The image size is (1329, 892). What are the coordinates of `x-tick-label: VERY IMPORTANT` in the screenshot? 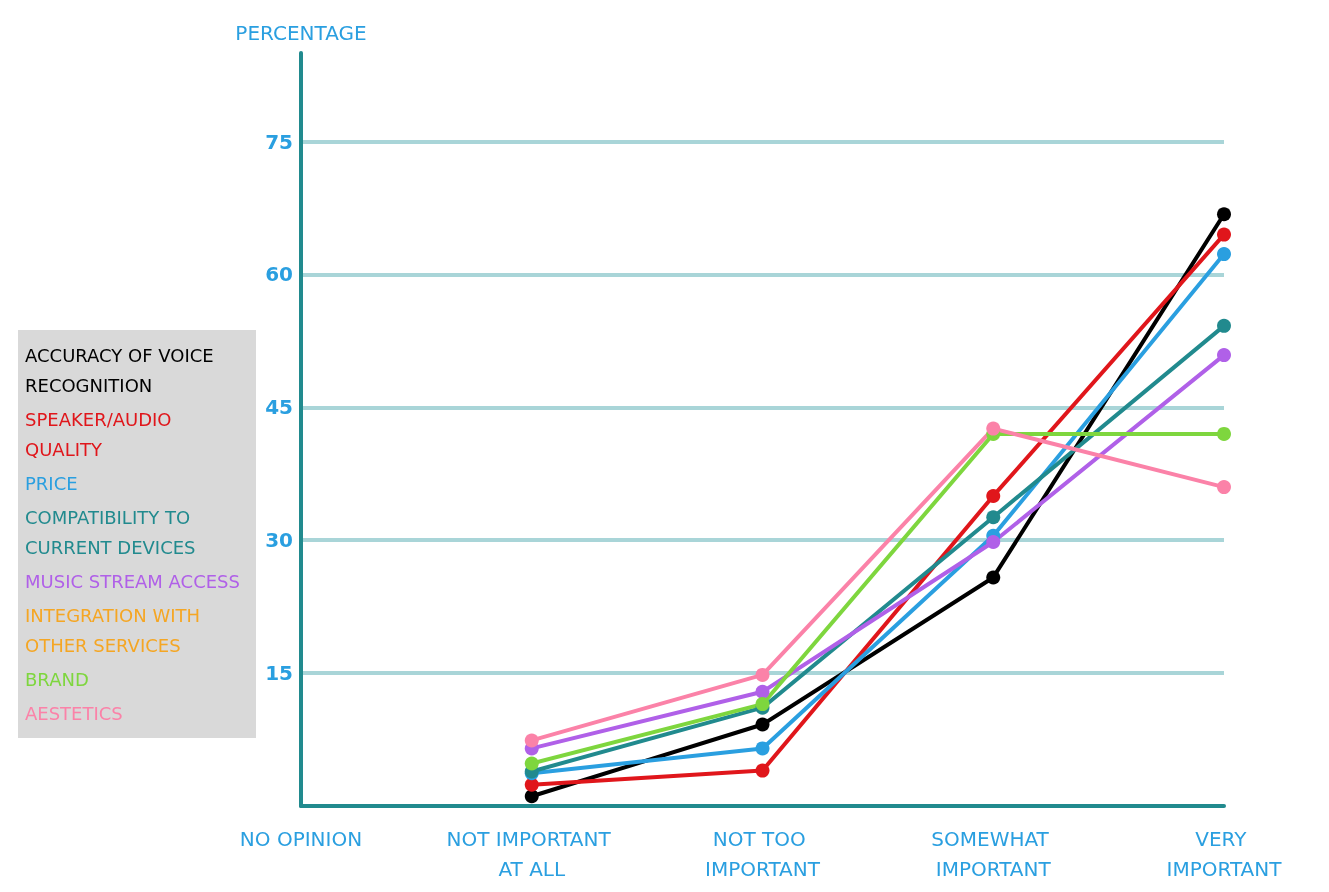 It's located at (1224, 854).